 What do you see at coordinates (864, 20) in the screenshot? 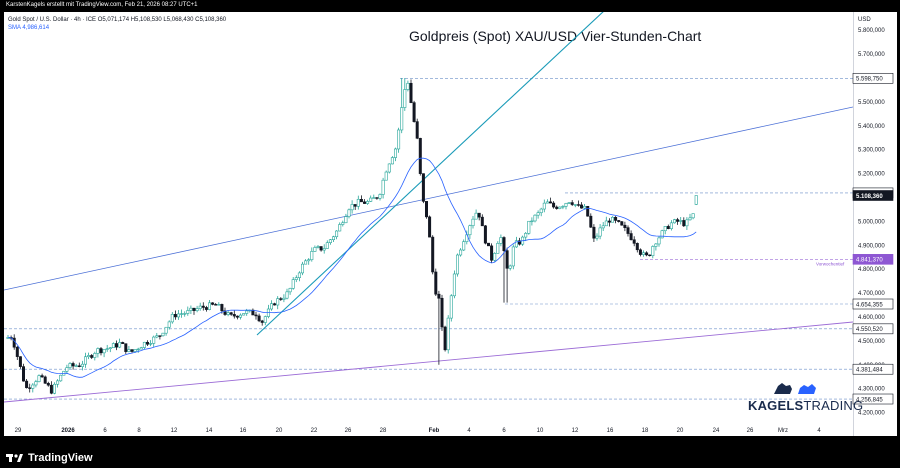
I see `currency-label: USD` at bounding box center [864, 20].